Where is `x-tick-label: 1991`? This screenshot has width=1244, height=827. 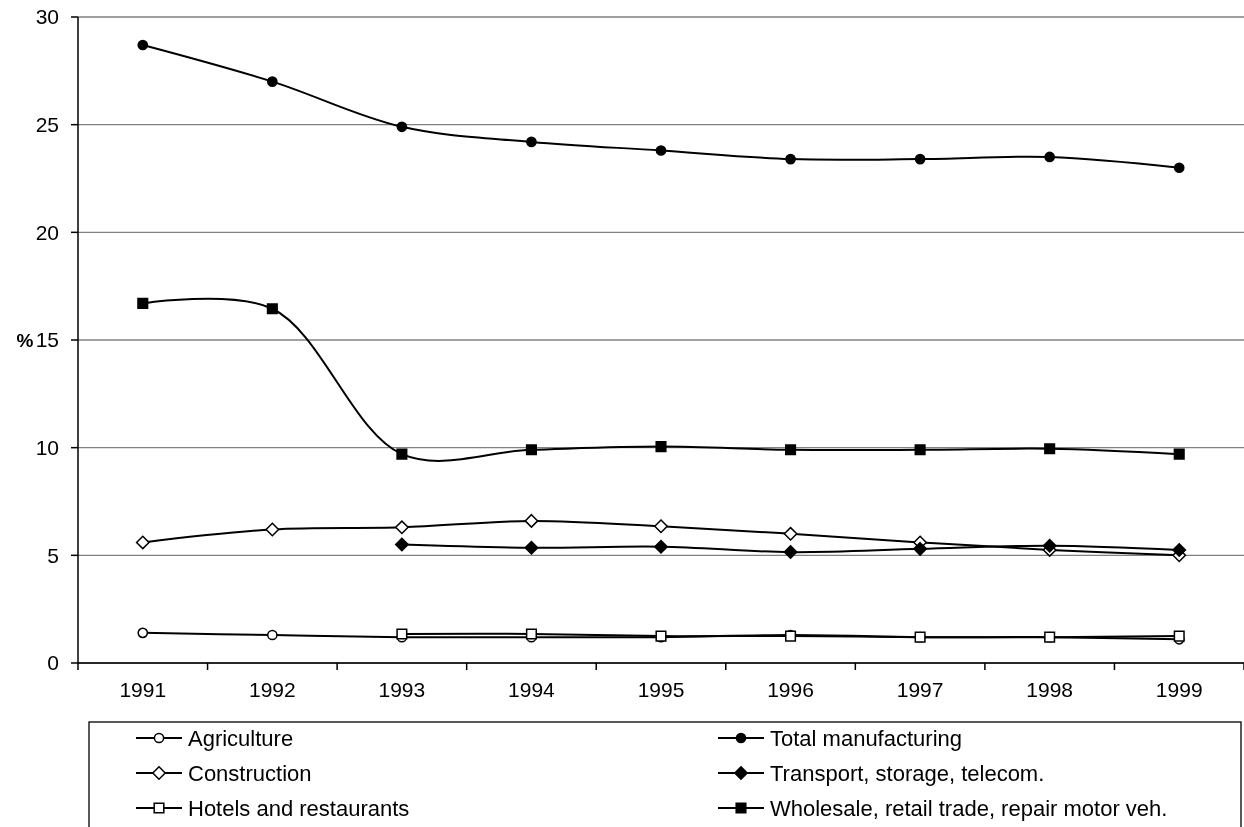 x-tick-label: 1991 is located at coordinates (143, 690).